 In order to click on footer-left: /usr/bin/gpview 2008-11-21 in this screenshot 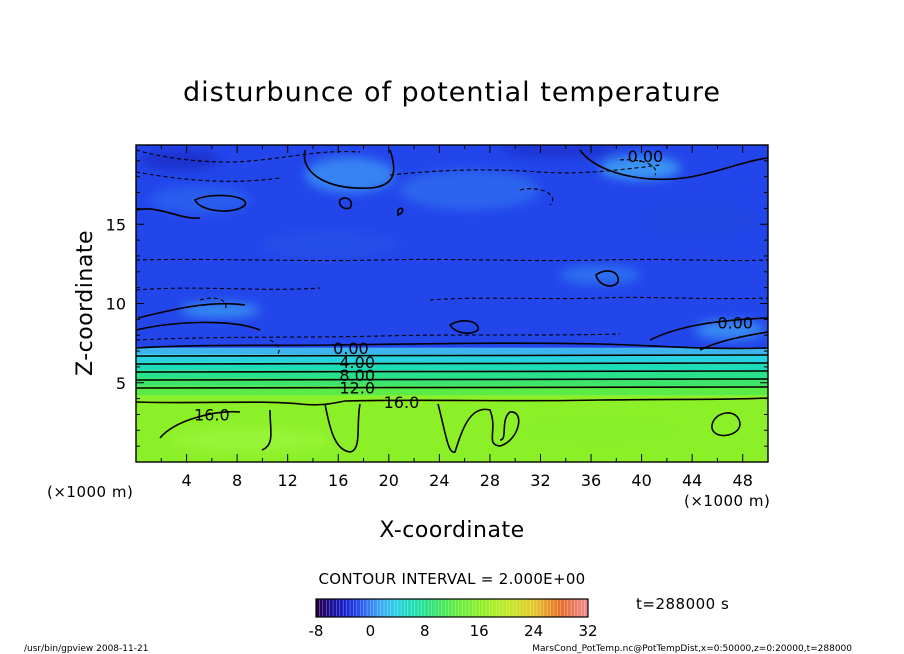, I will do `click(86, 649)`.